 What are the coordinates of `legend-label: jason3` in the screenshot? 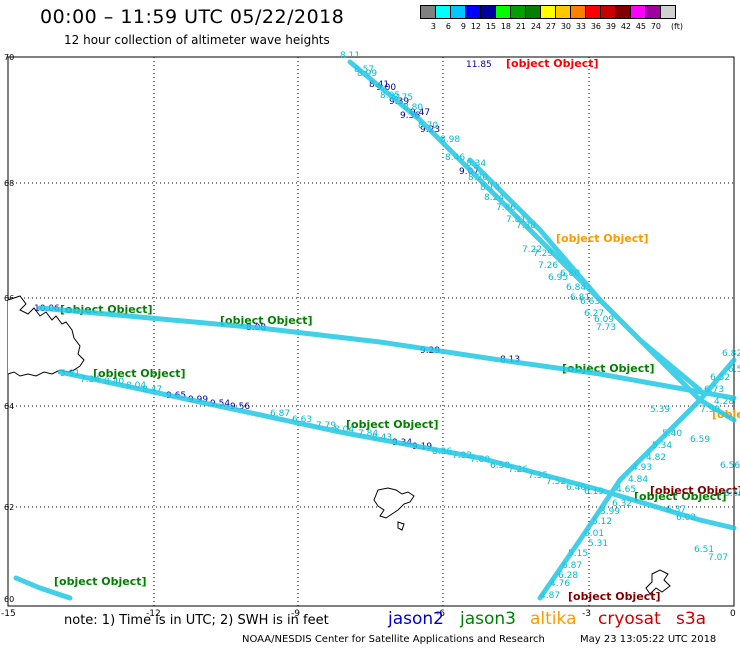 It's located at (488, 619).